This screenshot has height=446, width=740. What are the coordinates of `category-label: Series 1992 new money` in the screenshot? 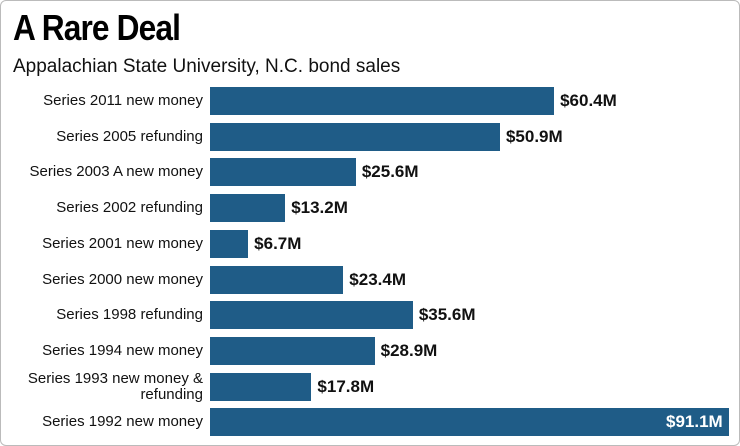 It's located at (122, 422).